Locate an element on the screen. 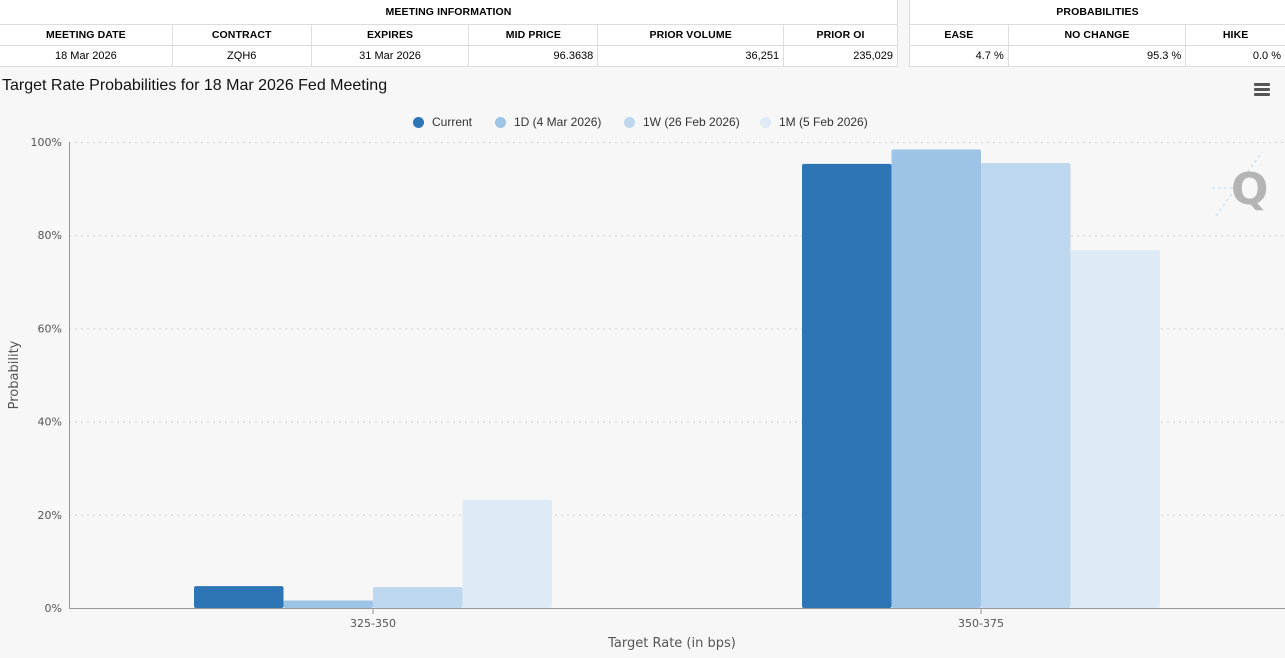 This screenshot has width=1285, height=658. q-logo-icon: Q is located at coordinates (1240, 184).